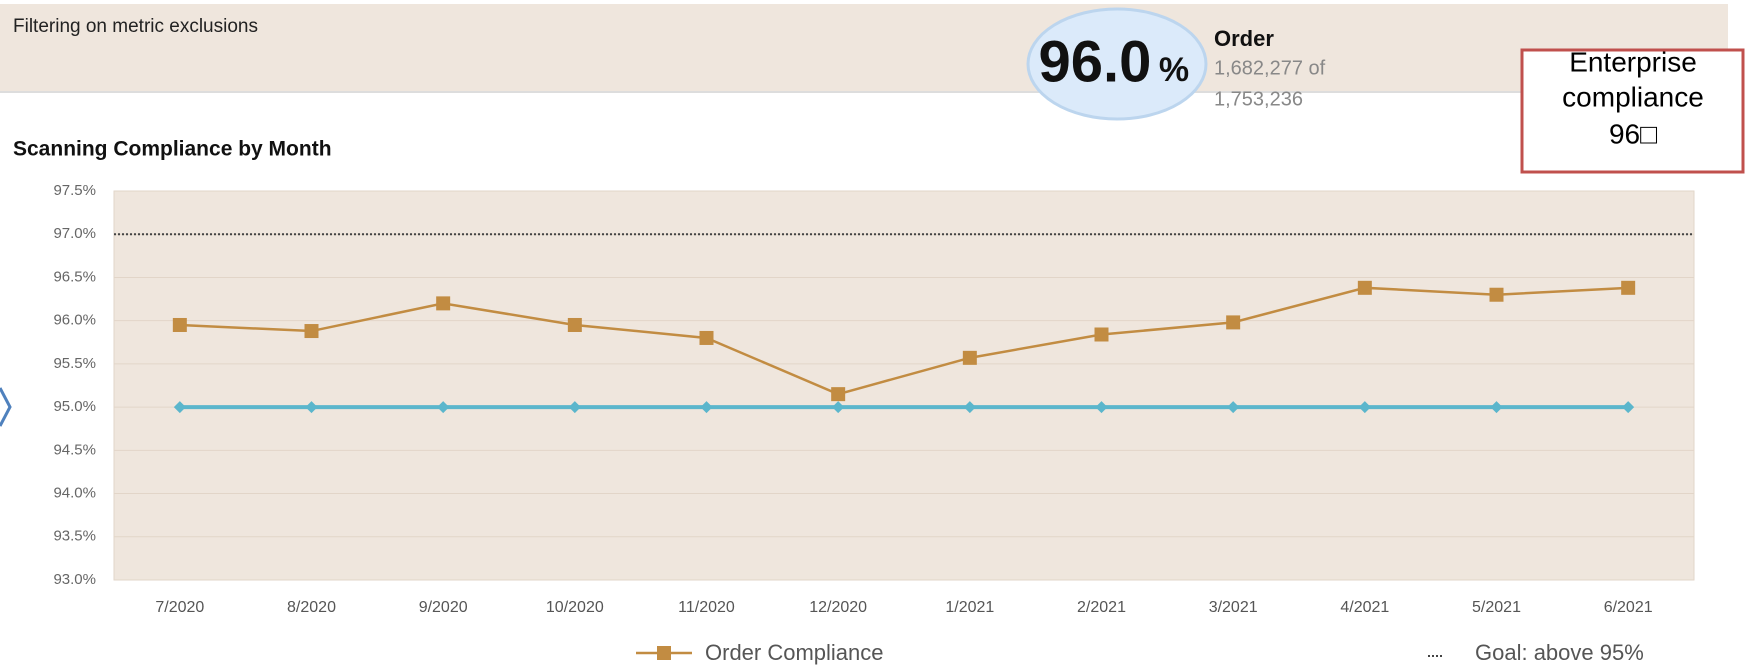  I want to click on callout-text: Enterprise, so click(1633, 61).